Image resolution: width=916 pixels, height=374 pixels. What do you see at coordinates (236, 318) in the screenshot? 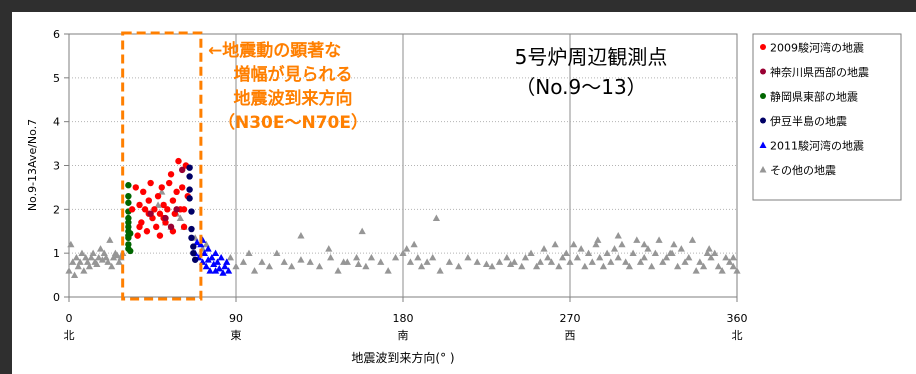
I see `x-tick-label: 90` at bounding box center [236, 318].